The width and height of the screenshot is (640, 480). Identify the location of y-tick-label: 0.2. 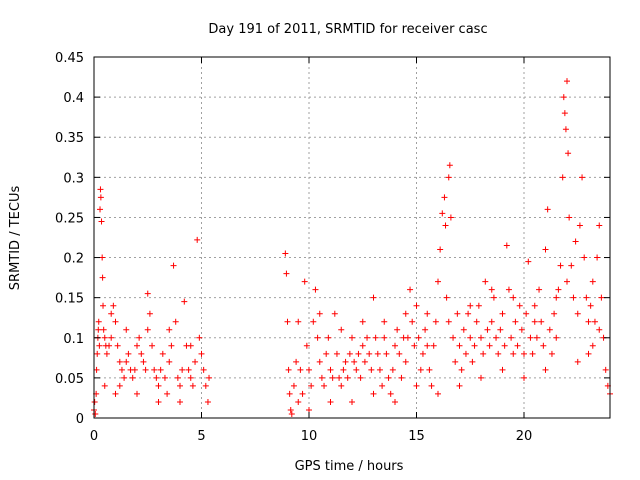
(73, 259).